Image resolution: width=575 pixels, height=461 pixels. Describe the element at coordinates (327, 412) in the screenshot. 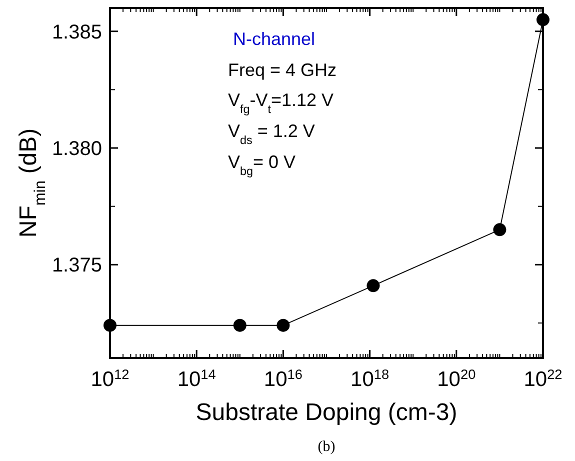

I see `x-axis-title: Substrate Doping (cm-3)` at that location.